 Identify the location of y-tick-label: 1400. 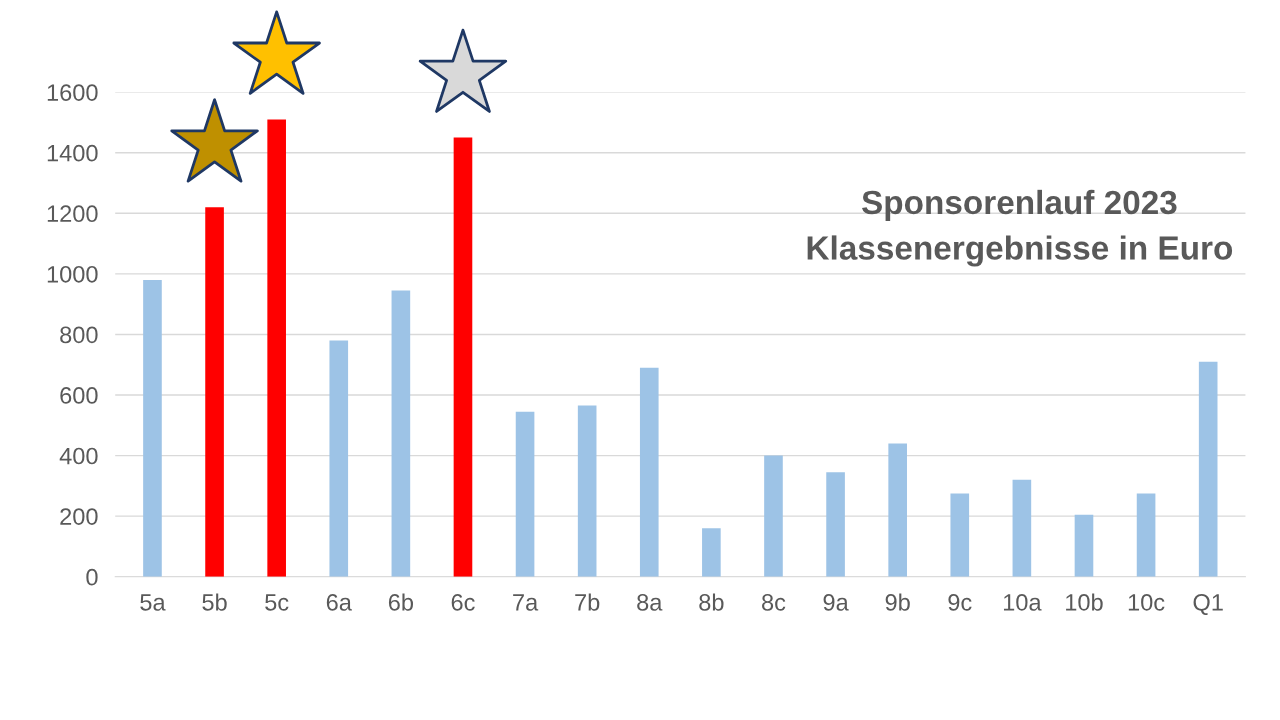
(72, 153).